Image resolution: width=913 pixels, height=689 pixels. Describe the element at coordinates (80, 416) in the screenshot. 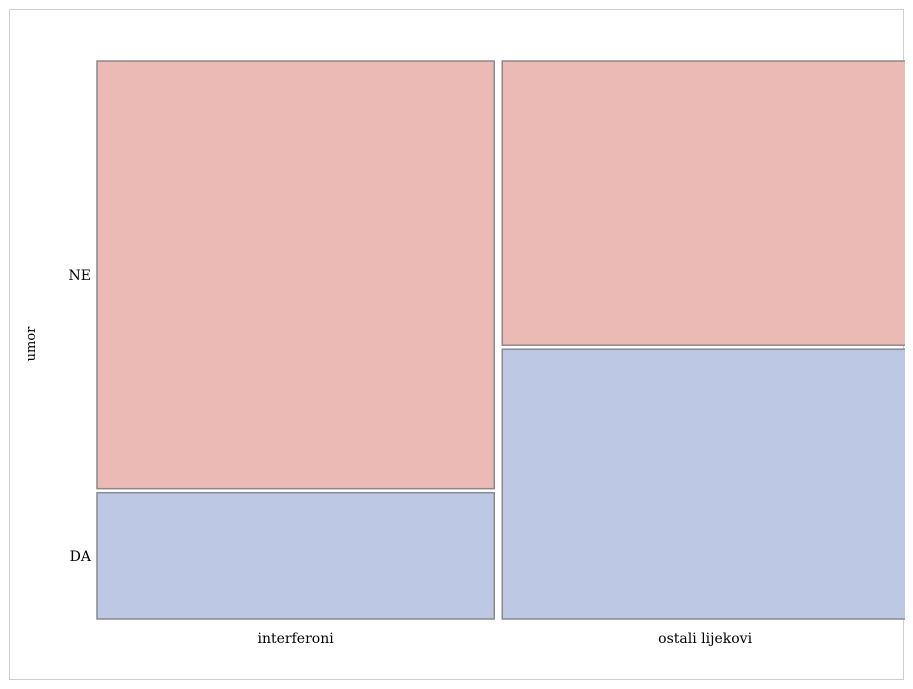

I see `y-tick-labels: DA NE` at that location.